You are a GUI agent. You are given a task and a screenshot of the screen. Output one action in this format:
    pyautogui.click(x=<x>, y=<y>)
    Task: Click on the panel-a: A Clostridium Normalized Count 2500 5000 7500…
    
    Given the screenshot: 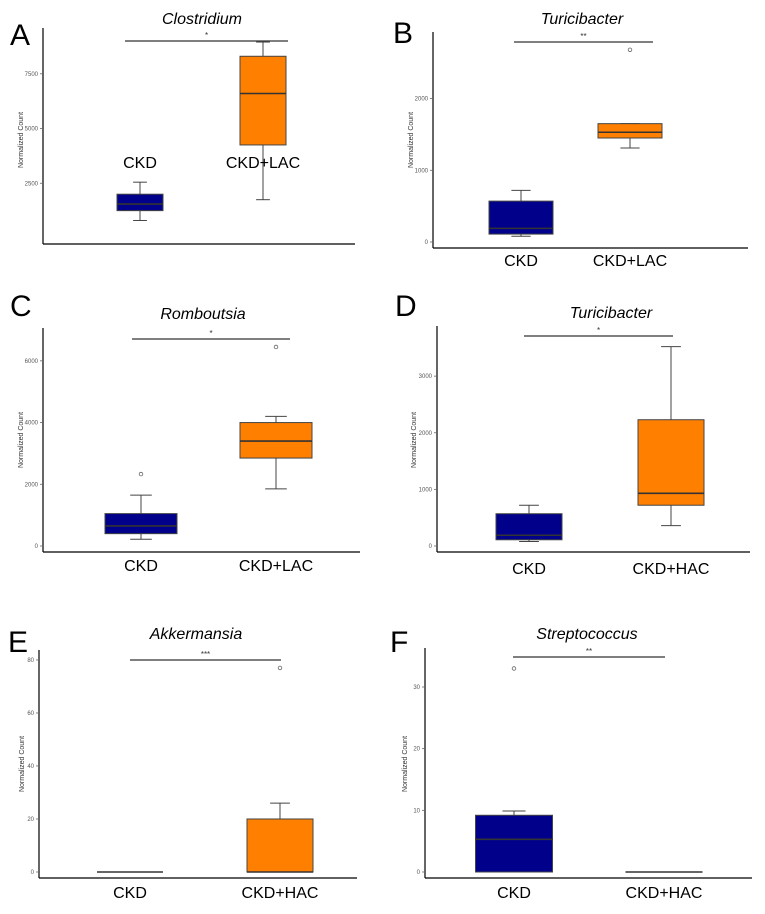 What is the action you would take?
    pyautogui.click(x=182, y=128)
    